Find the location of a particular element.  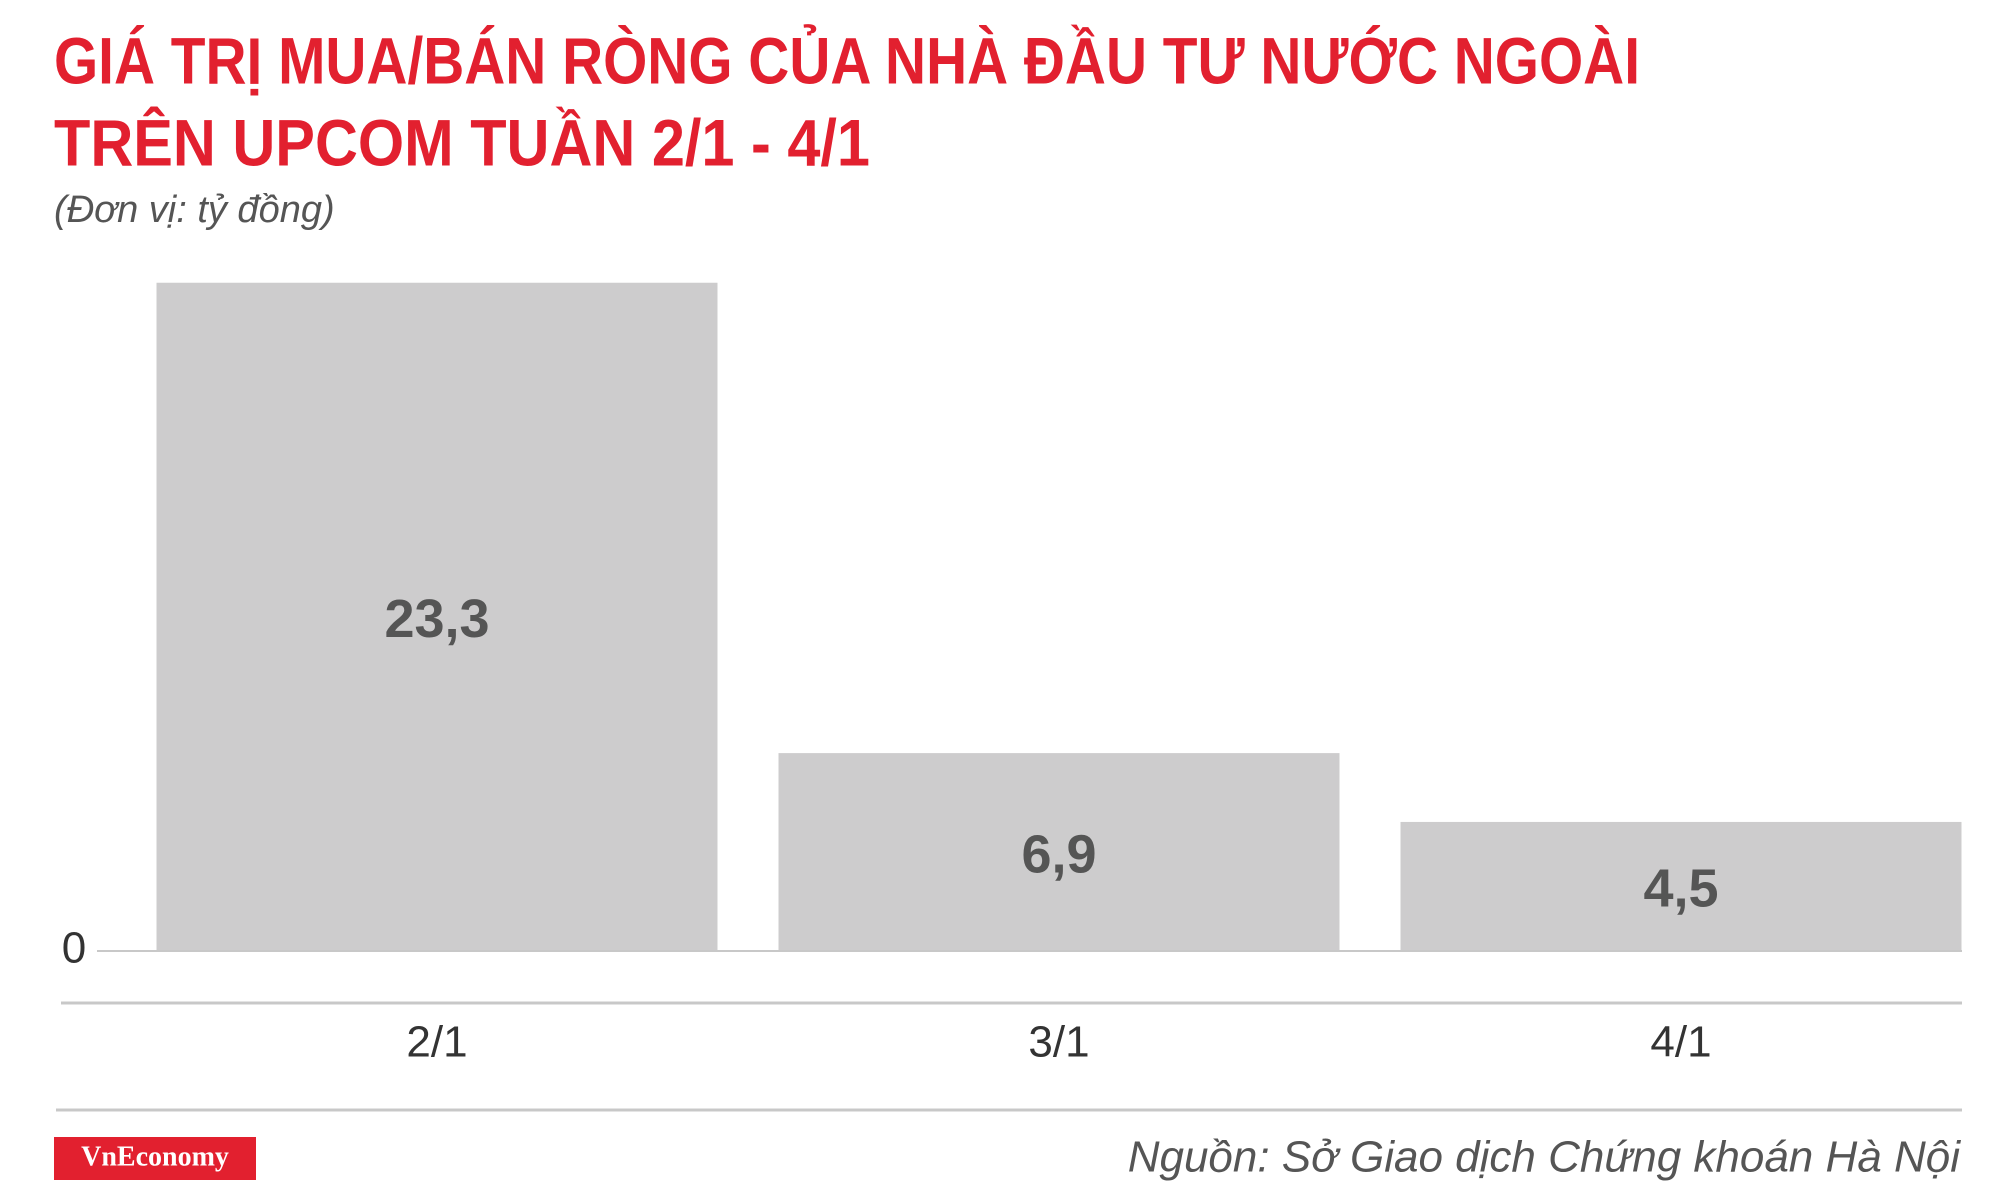

x-tick-label: 2/1 is located at coordinates (436, 1042).